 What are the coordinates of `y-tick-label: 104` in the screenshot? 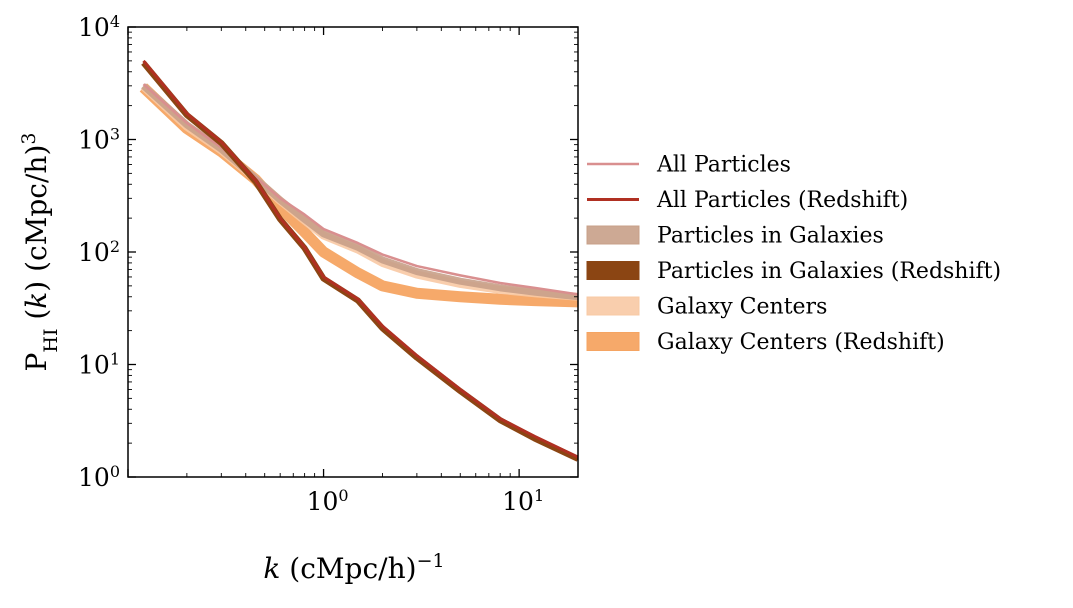 It's located at (99, 27).